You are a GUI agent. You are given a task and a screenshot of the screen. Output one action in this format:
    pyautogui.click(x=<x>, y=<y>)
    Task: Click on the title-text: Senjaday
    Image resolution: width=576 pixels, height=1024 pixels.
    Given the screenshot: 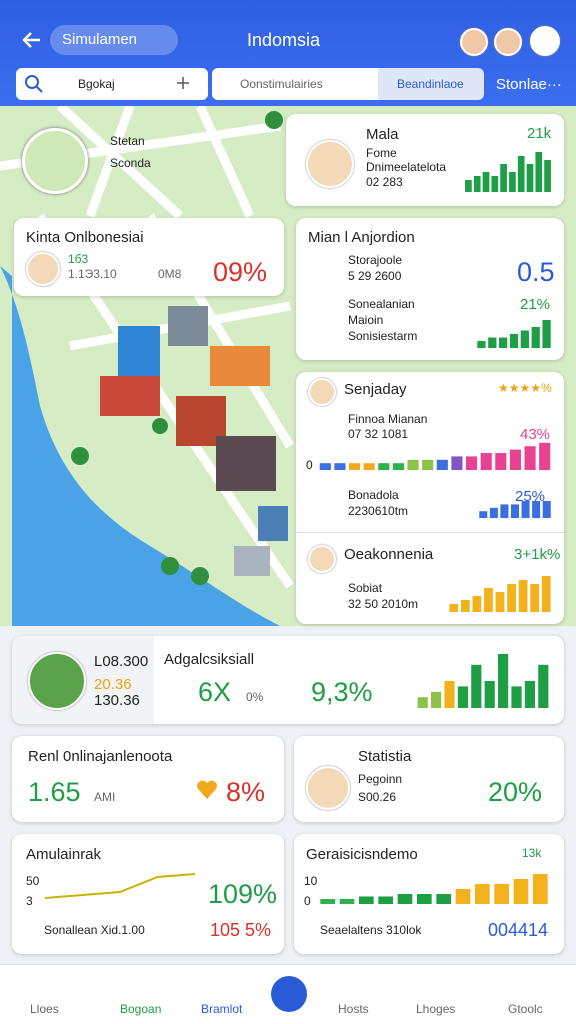 What is the action you would take?
    pyautogui.click(x=375, y=389)
    